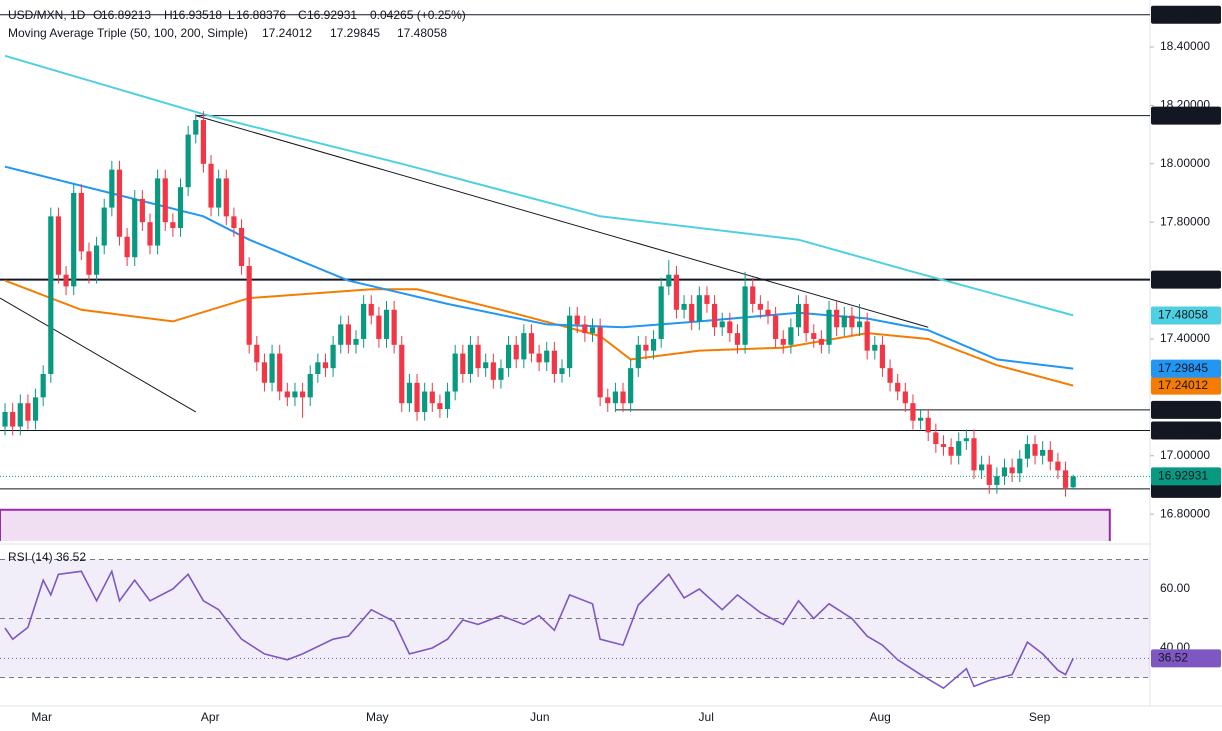 This screenshot has height=731, width=1222. What do you see at coordinates (1182, 115) in the screenshot?
I see `price-tag-label: 18.16511` at bounding box center [1182, 115].